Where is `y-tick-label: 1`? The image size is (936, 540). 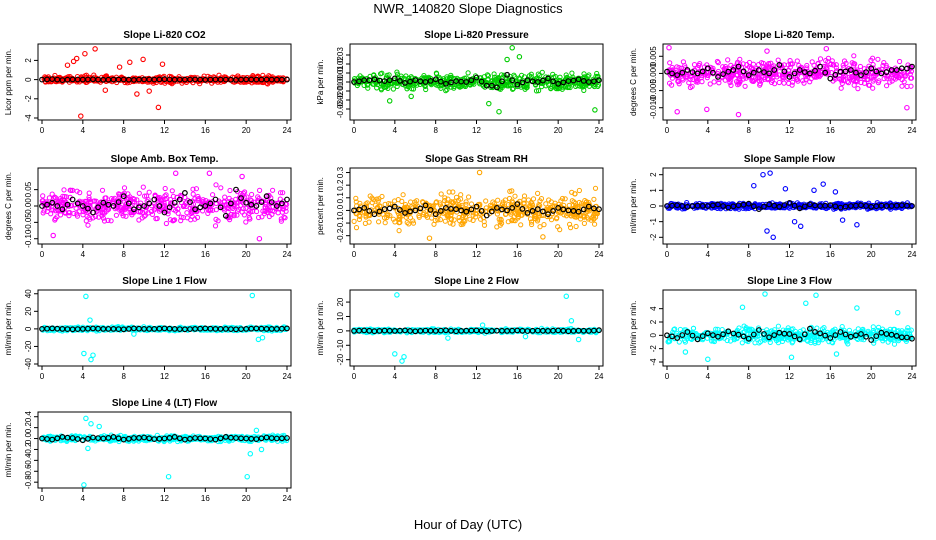 y-tick-label: 1 is located at coordinates (653, 190).